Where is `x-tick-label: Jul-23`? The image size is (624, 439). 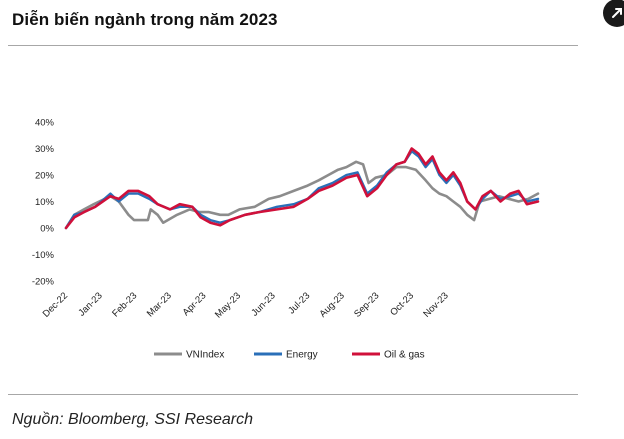 x-tick-label: Jul-23 is located at coordinates (299, 303).